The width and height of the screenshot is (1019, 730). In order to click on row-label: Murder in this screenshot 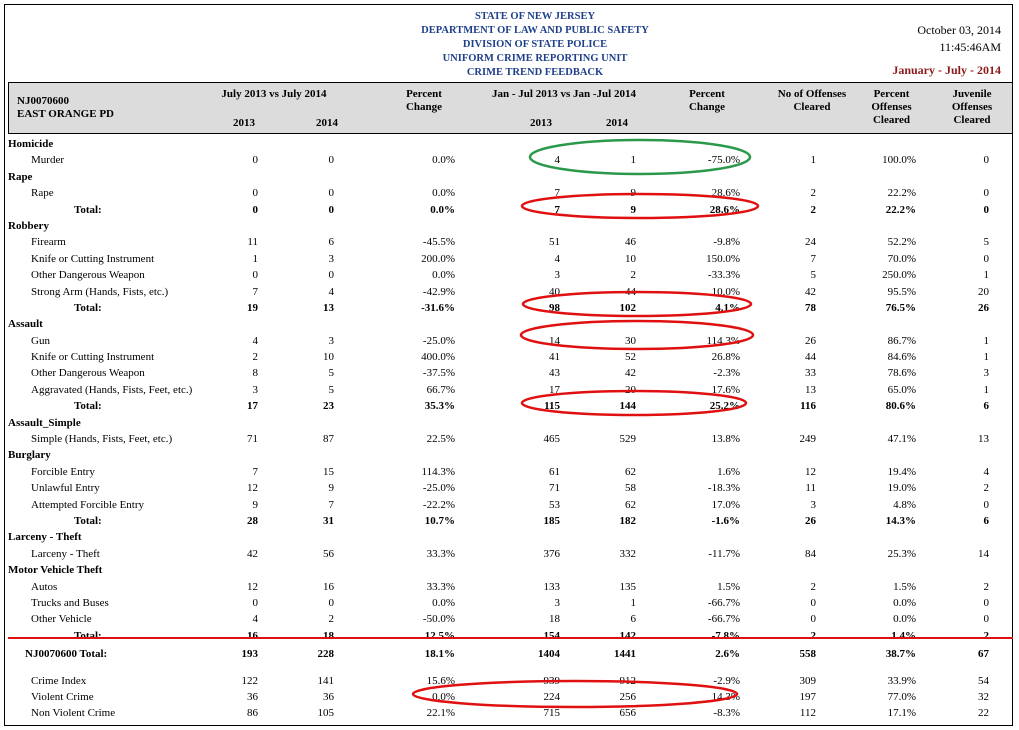, I will do `click(47, 160)`.